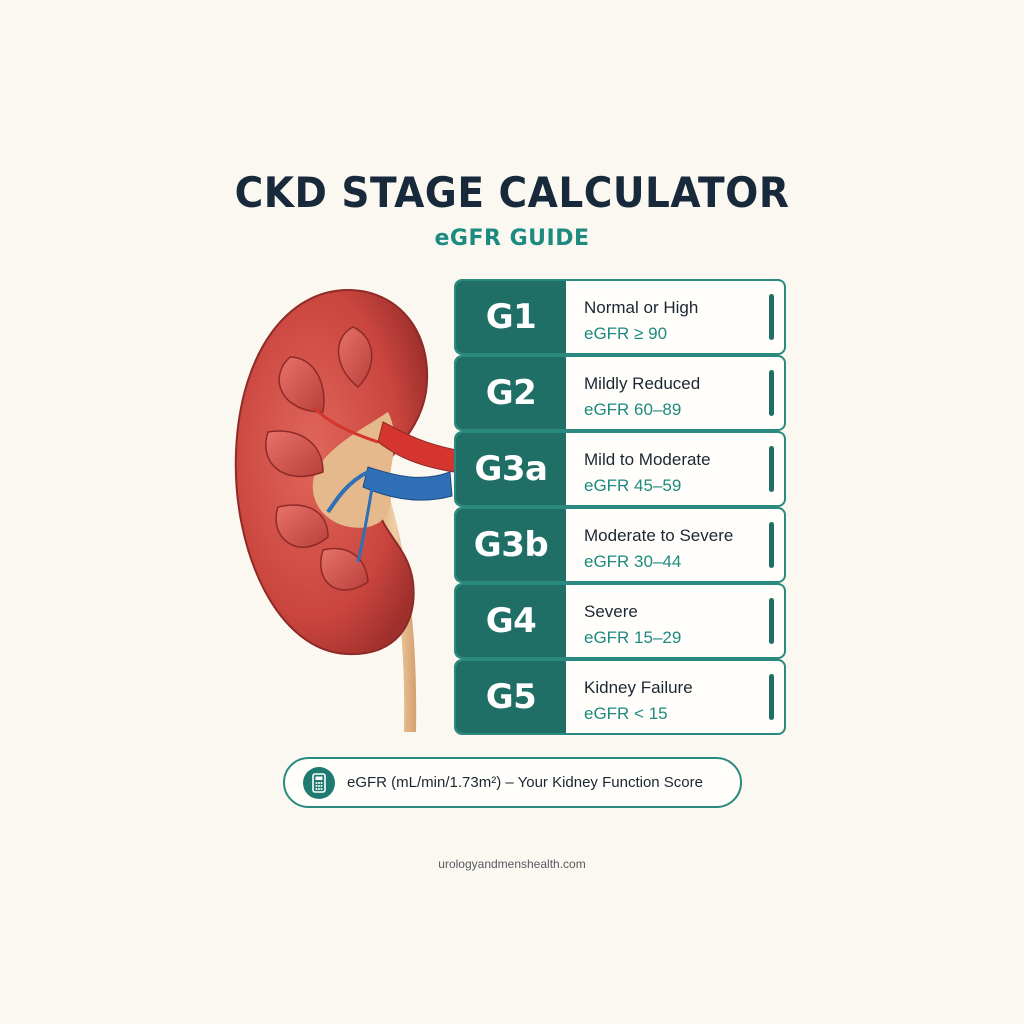  What do you see at coordinates (511, 621) in the screenshot?
I see `stage-code: G4` at bounding box center [511, 621].